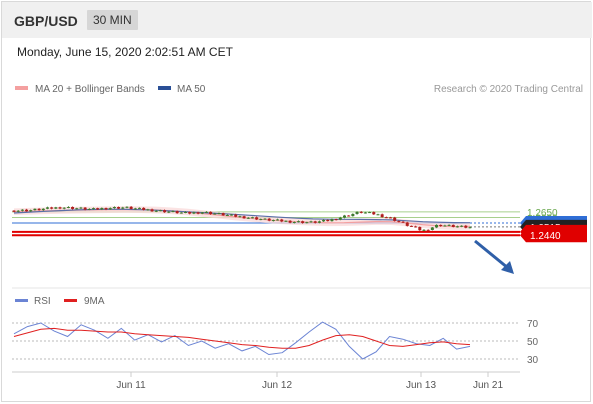 The image size is (593, 404). Describe the element at coordinates (491, 254) in the screenshot. I see `forecast-arrow-shaft` at that location.